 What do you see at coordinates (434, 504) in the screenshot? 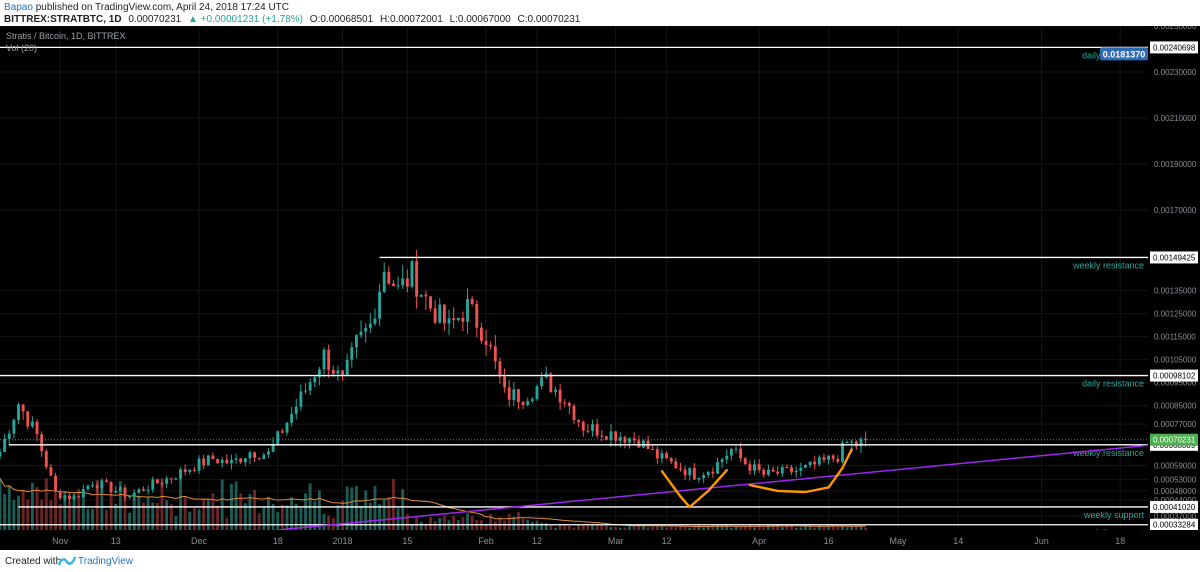
I see `volume-bars` at bounding box center [434, 504].